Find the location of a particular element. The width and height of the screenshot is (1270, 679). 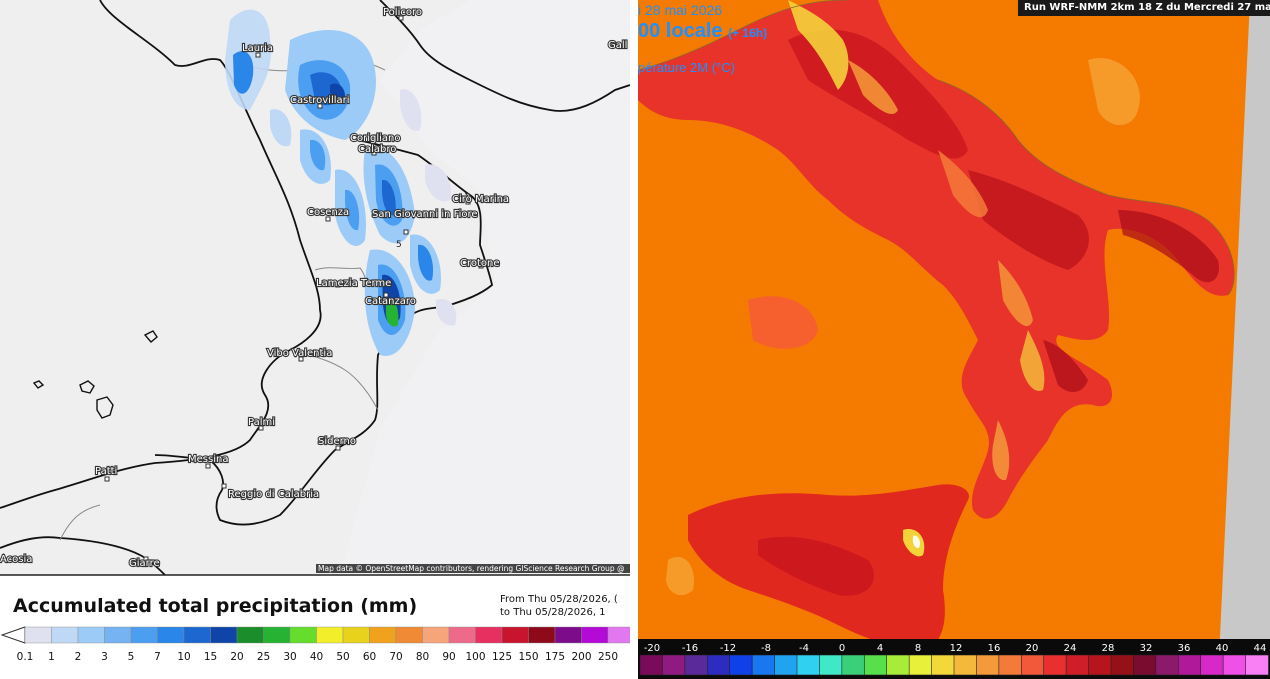

temp-scale-tick: 24 is located at coordinates (1070, 648).